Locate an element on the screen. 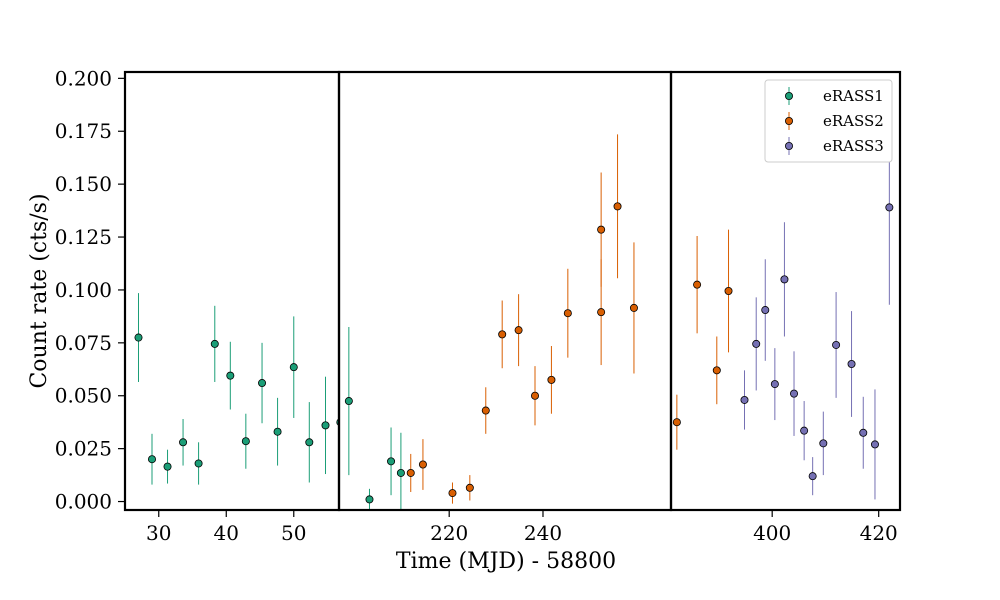  x-tick-label: 50 is located at coordinates (293, 533).